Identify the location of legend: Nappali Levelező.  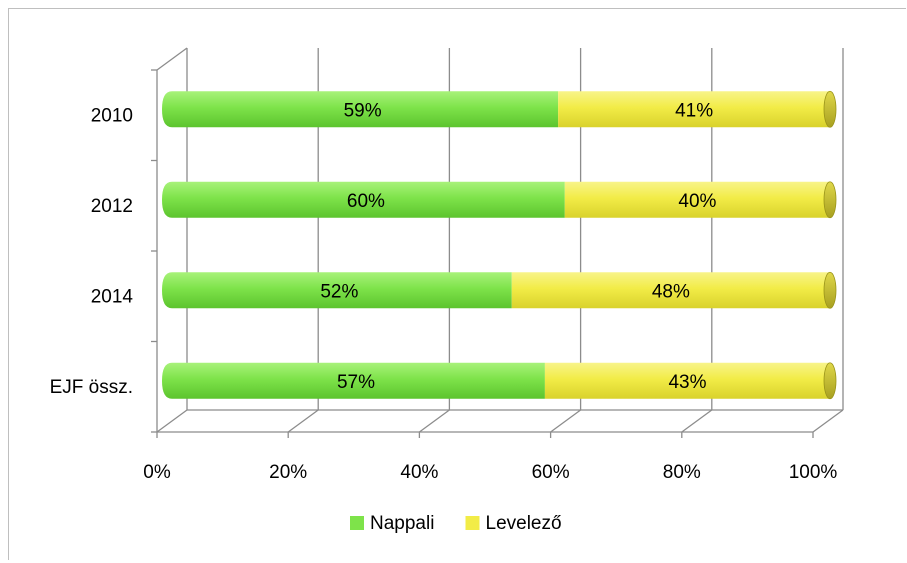
(456, 523).